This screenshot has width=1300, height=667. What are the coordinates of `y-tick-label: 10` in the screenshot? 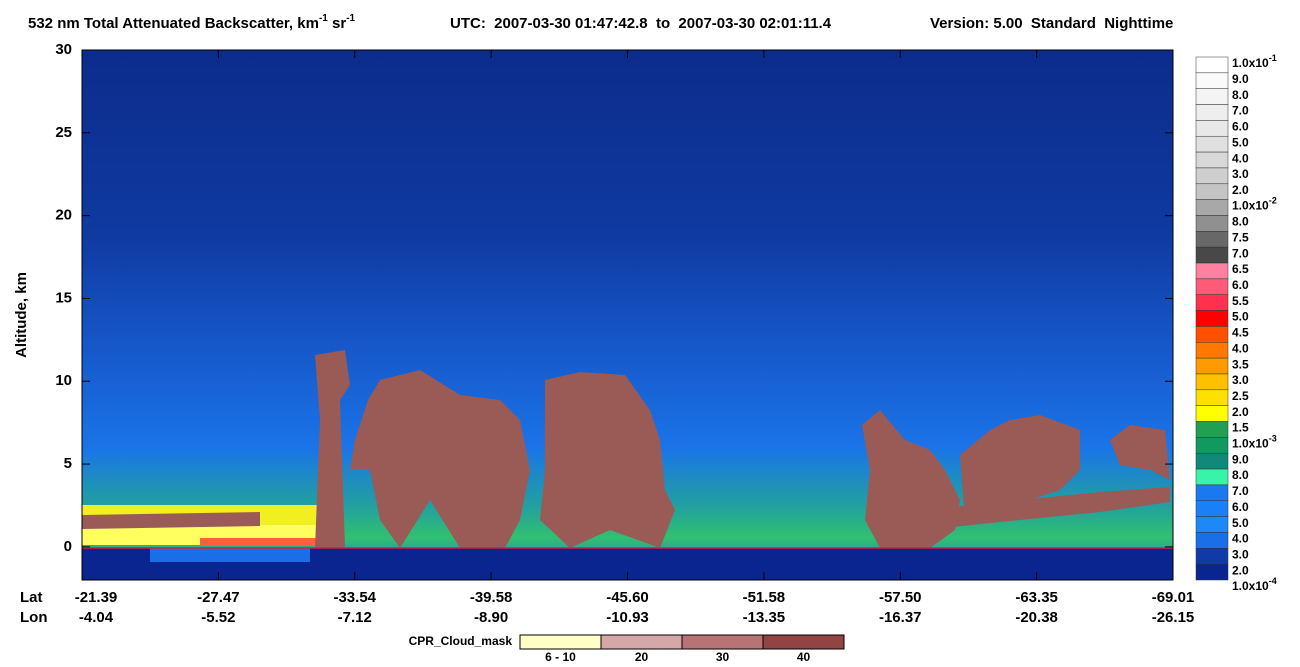 It's located at (63, 380).